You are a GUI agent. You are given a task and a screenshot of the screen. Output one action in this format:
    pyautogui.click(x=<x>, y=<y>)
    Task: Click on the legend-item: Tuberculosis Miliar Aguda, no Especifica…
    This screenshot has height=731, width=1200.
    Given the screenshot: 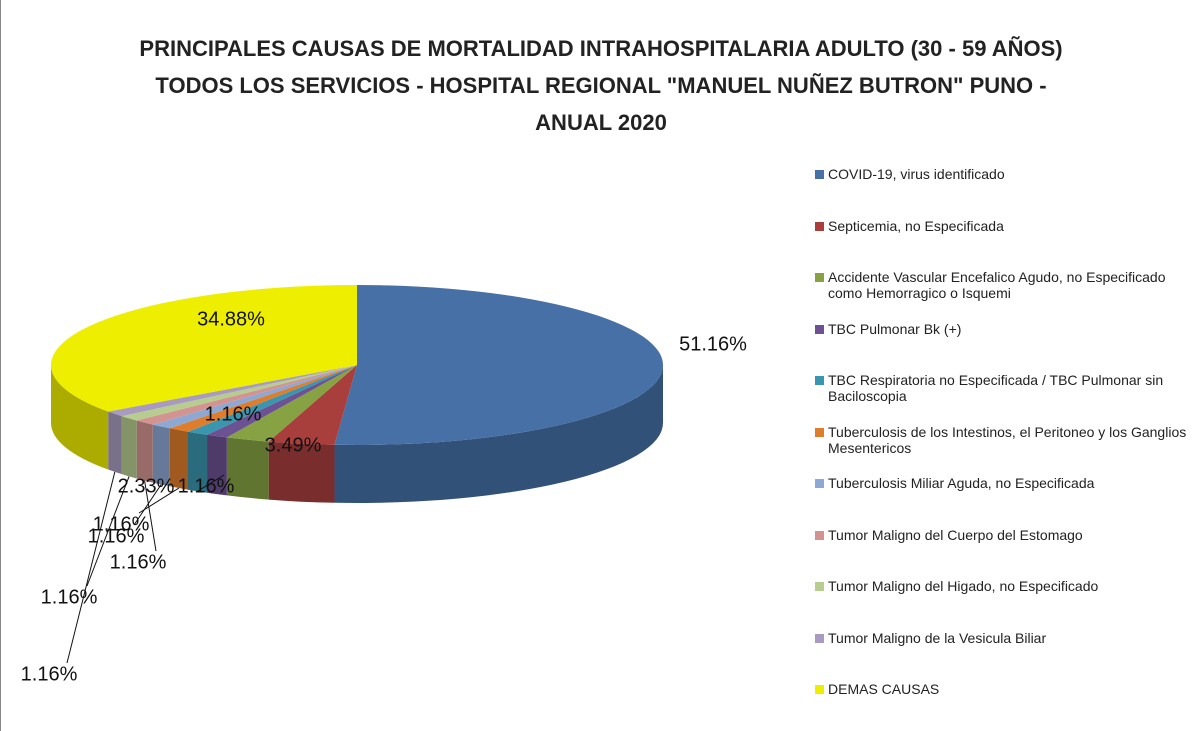 What is the action you would take?
    pyautogui.click(x=1007, y=501)
    